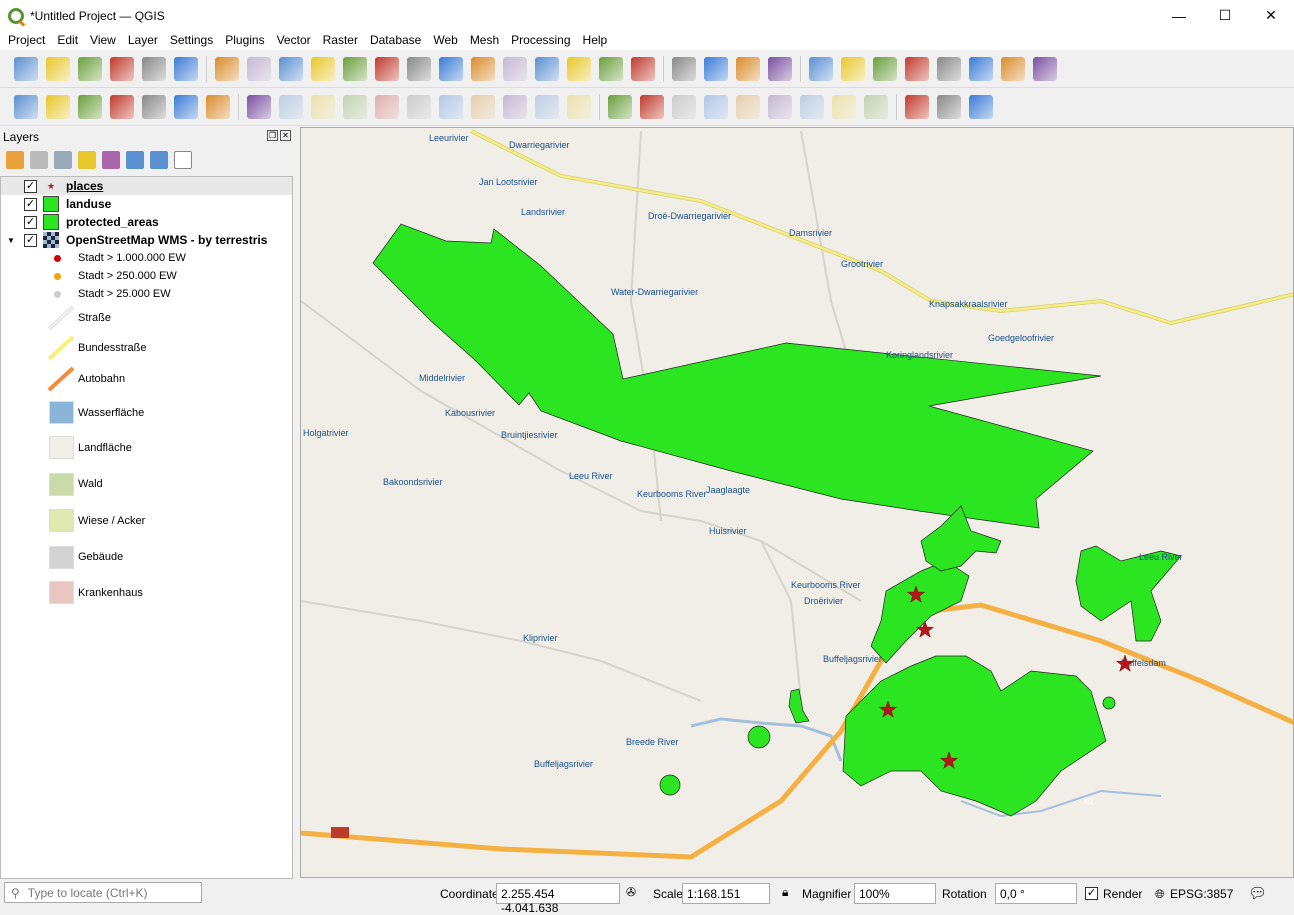 The width and height of the screenshot is (1294, 915). I want to click on magnifier-spinbox: 100%, so click(895, 893).